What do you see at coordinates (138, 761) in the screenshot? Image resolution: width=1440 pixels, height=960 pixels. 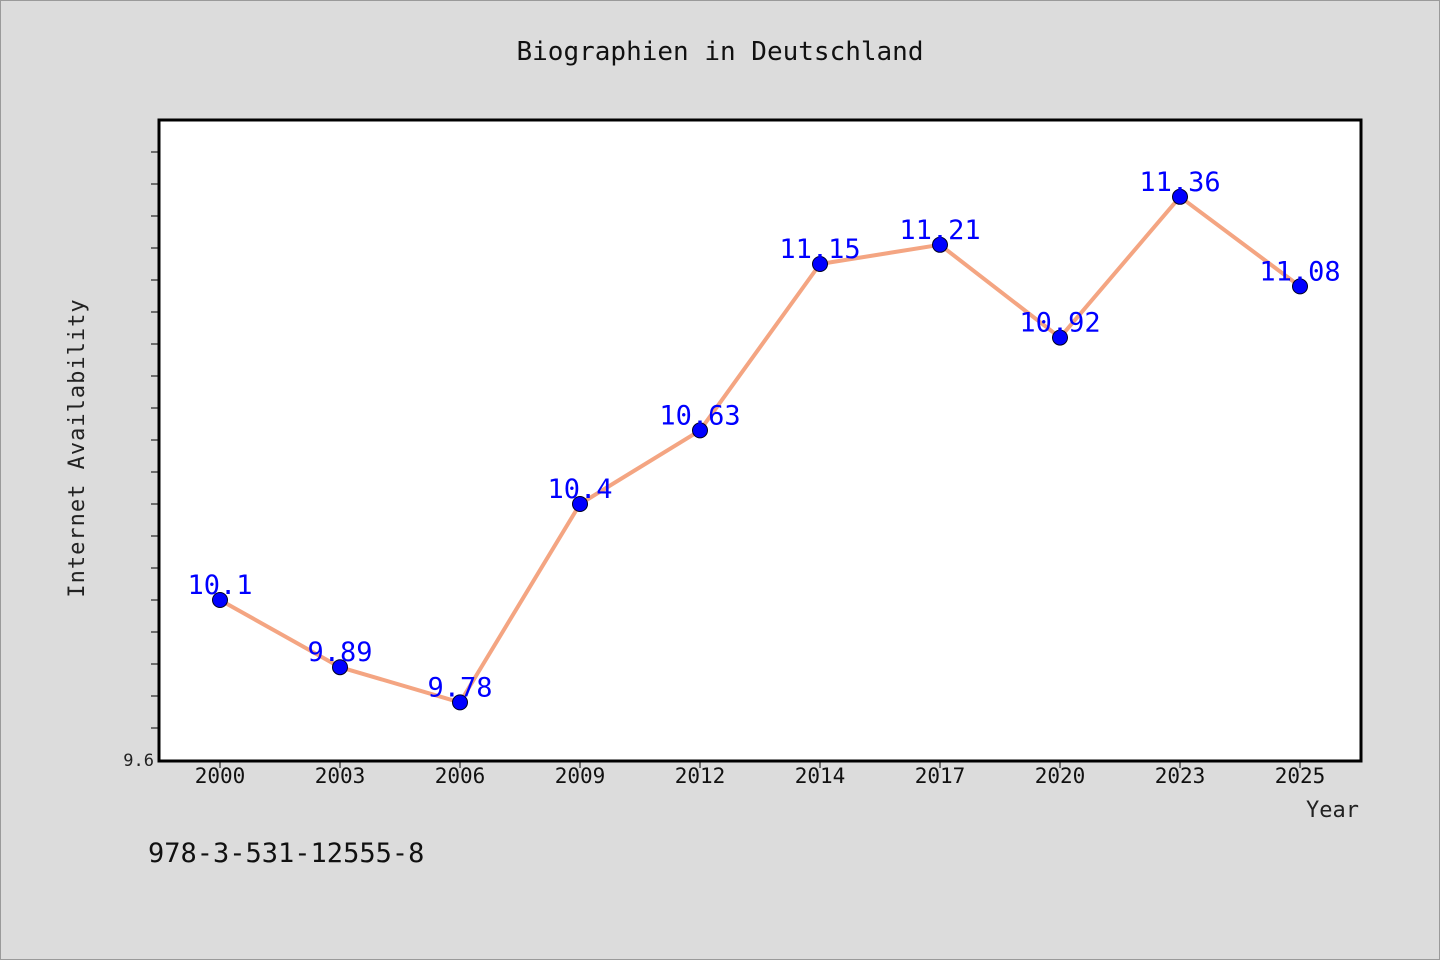 I see `y-tick-label: 9.6` at bounding box center [138, 761].